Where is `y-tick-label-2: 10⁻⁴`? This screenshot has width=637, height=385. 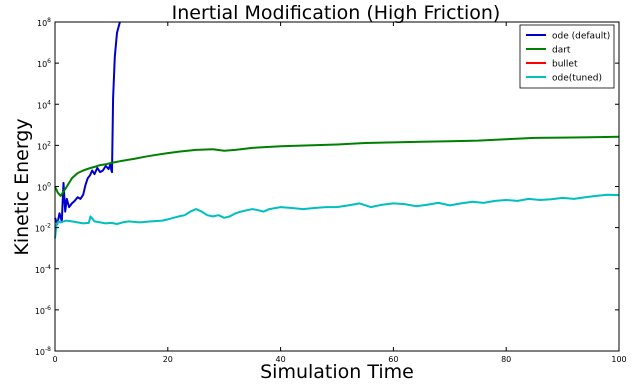 y-tick-label-2: 10⁻⁴ is located at coordinates (43, 269).